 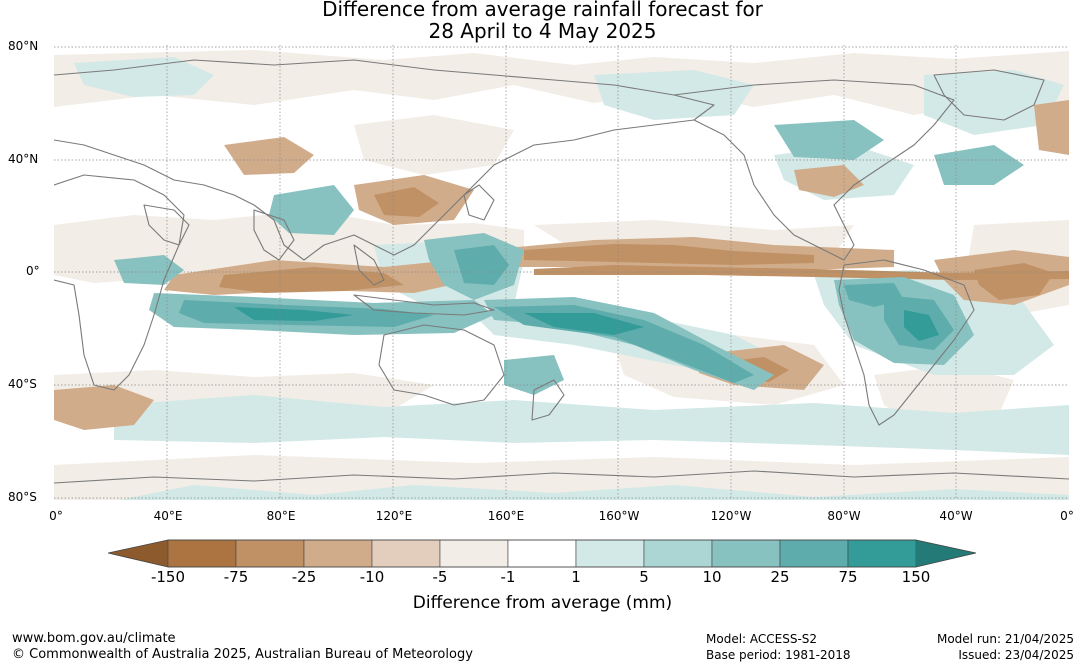 I want to click on lat-label-80n: 80°N, so click(x=23, y=46).